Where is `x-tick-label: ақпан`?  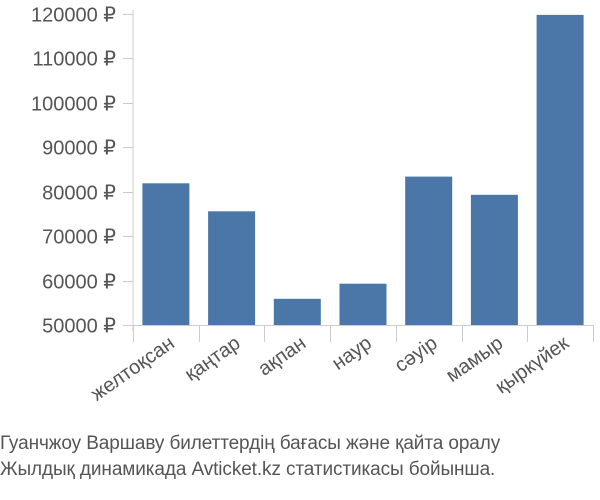 x-tick-label: ақпан is located at coordinates (282, 356).